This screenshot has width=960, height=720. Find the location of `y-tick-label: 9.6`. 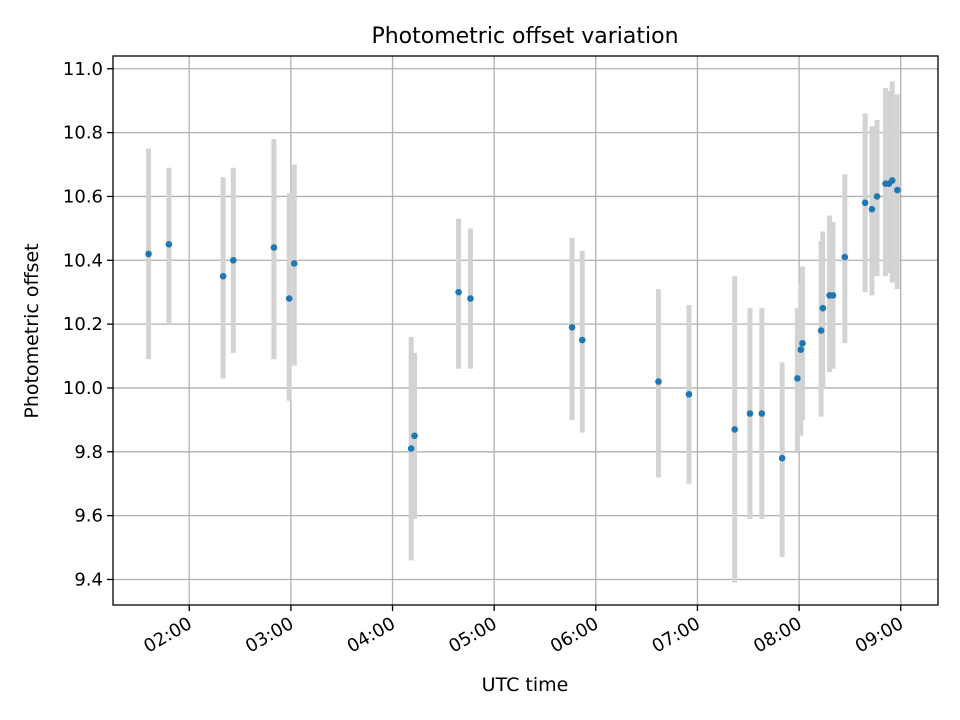

y-tick-label: 9.6 is located at coordinates (88, 516).